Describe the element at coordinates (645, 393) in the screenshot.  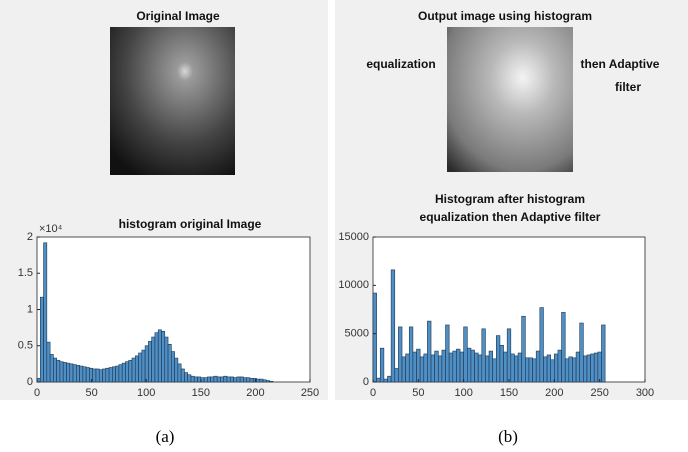
I see `x-tick-label: 300` at that location.